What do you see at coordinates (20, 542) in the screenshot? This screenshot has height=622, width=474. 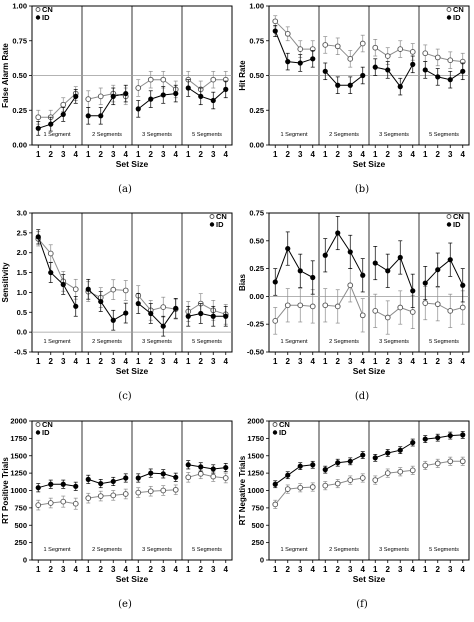 I see `y-tick-label: 250` at bounding box center [20, 542].